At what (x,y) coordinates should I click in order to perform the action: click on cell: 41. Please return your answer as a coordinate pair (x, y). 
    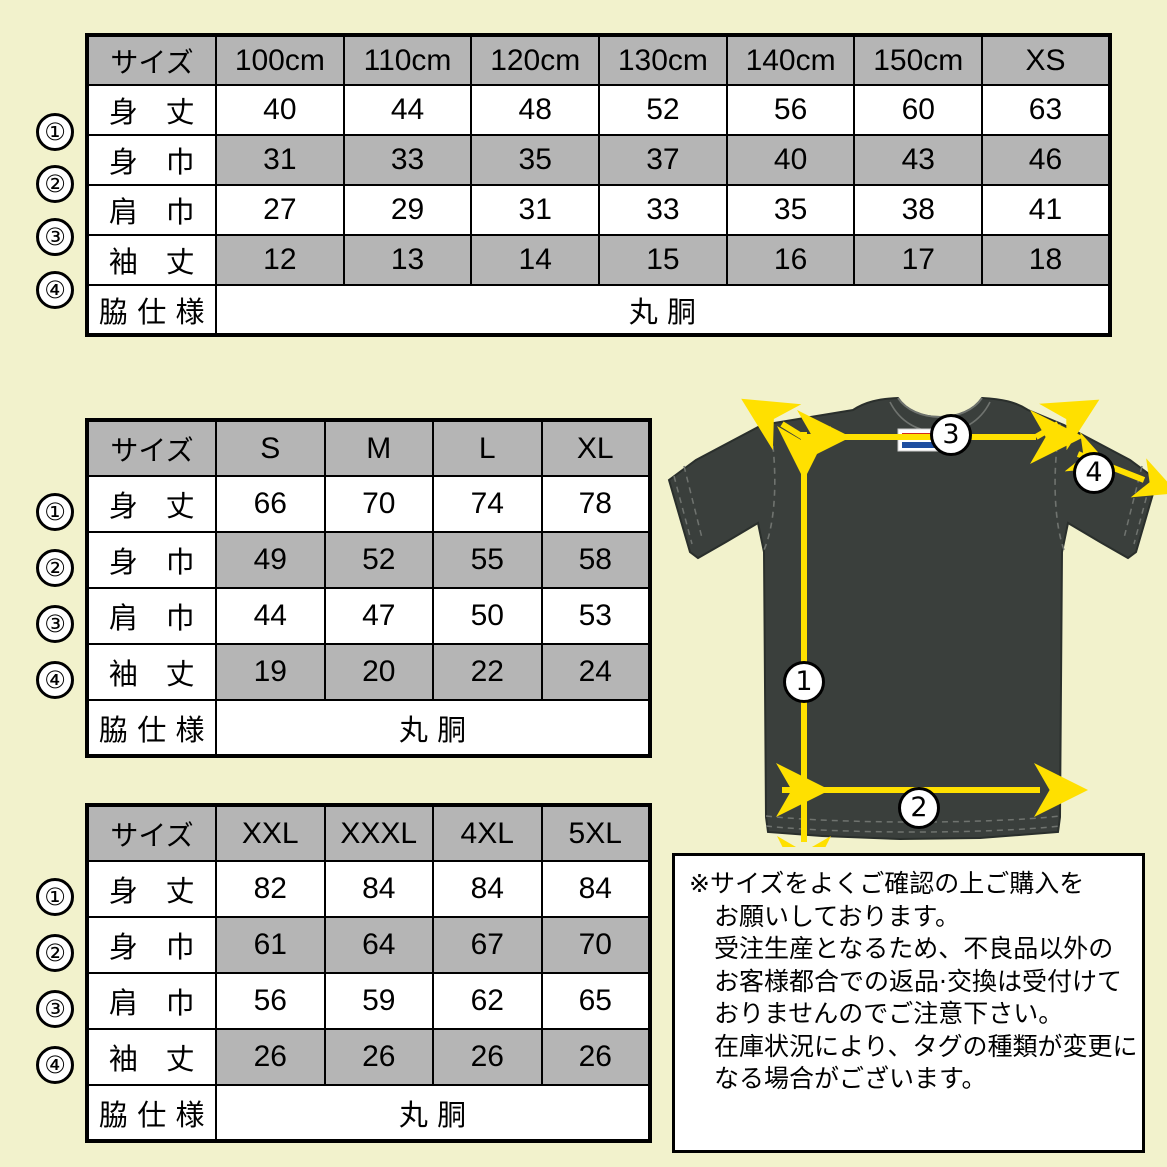
    Looking at the image, I should click on (1046, 210).